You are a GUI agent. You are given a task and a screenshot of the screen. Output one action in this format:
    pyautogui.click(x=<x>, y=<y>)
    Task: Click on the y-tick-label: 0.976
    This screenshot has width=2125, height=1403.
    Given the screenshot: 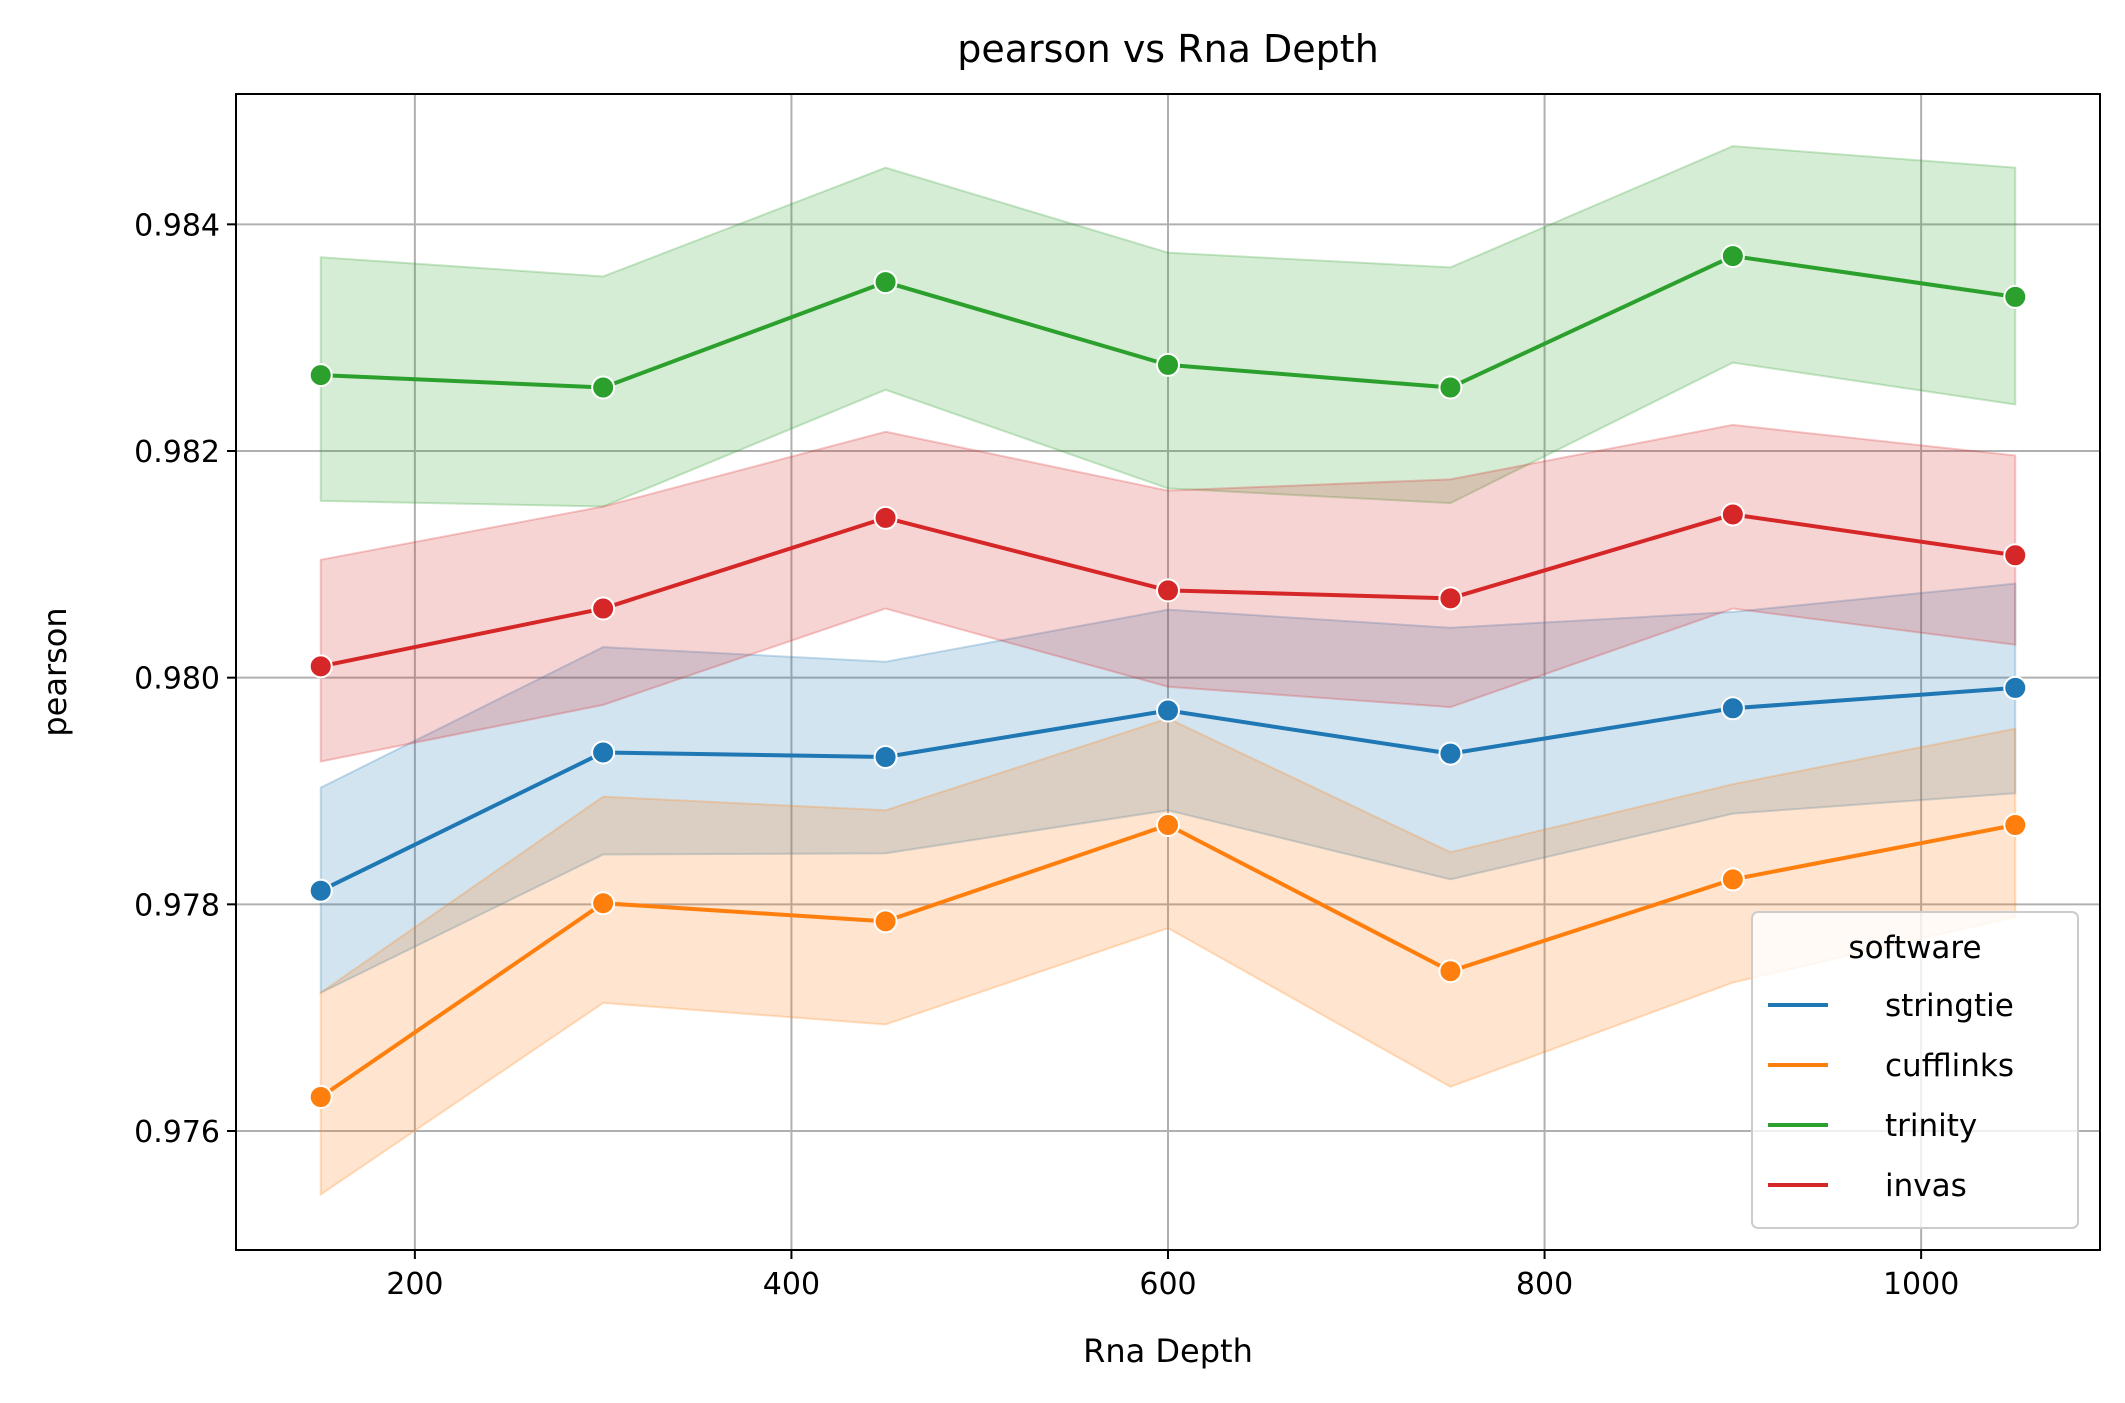 What is the action you would take?
    pyautogui.click(x=177, y=1132)
    